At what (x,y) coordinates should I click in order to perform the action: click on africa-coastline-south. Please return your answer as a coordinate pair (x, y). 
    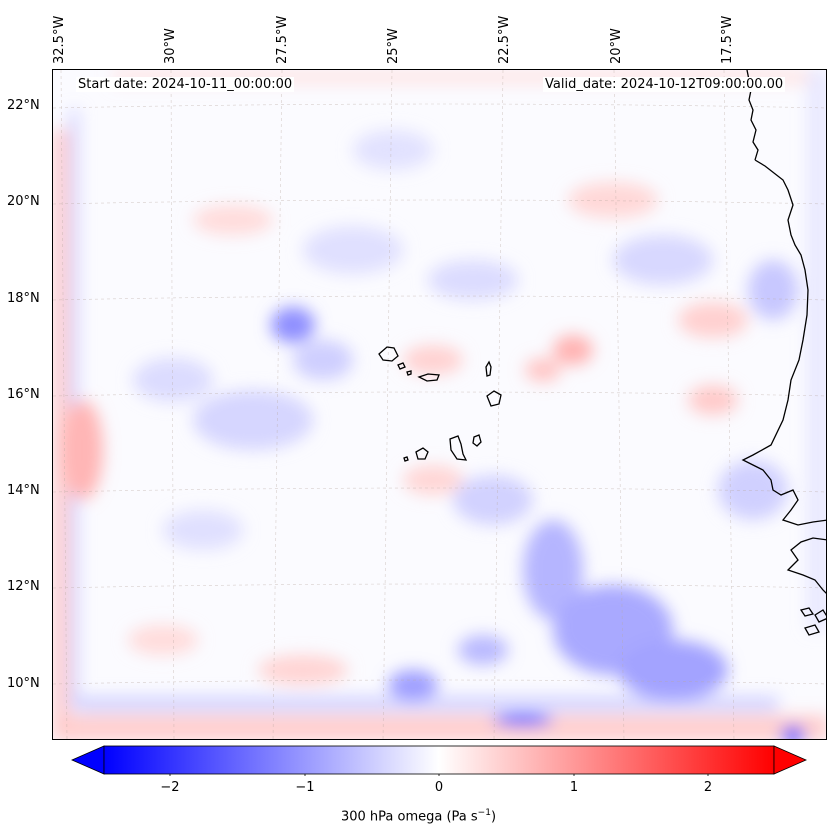
    Looking at the image, I should click on (806, 565).